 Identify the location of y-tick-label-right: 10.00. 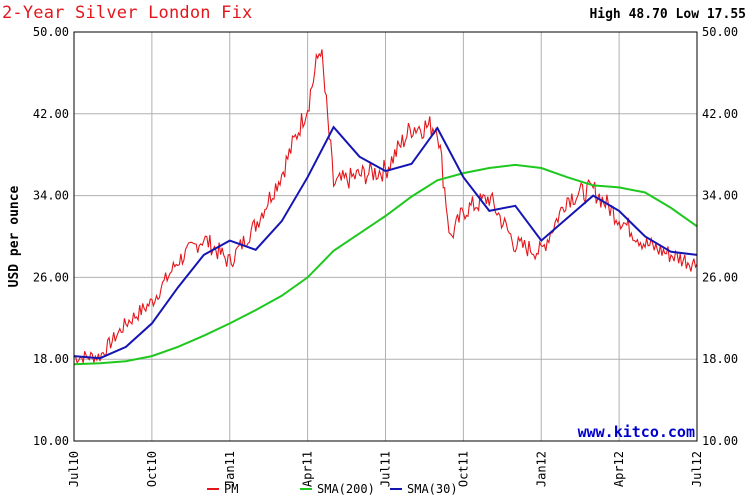
(720, 441).